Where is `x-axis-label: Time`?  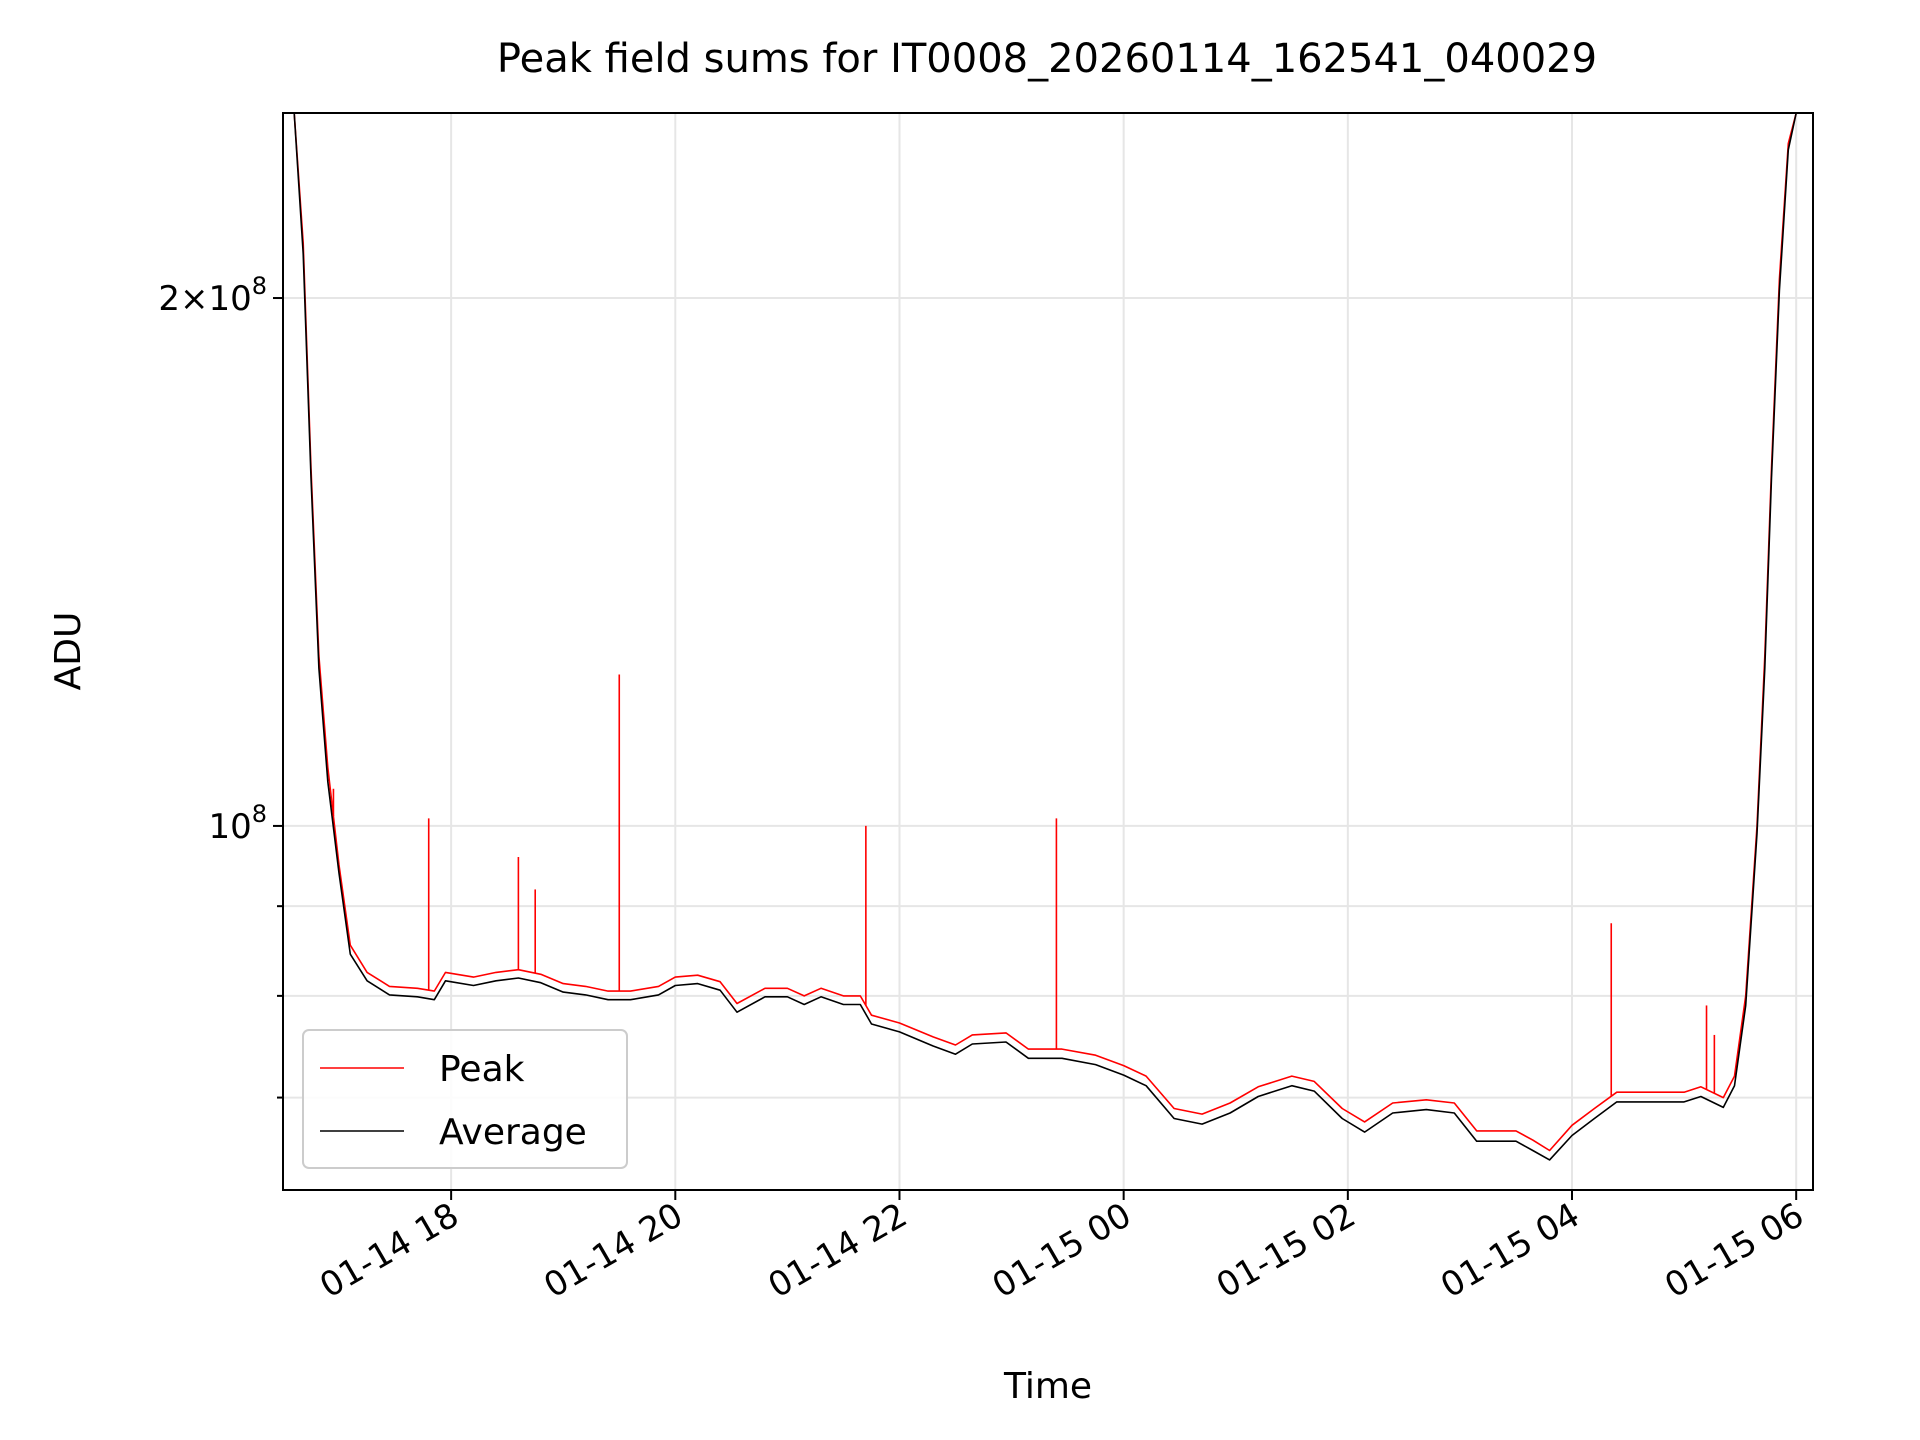 x-axis-label: Time is located at coordinates (1047, 1386).